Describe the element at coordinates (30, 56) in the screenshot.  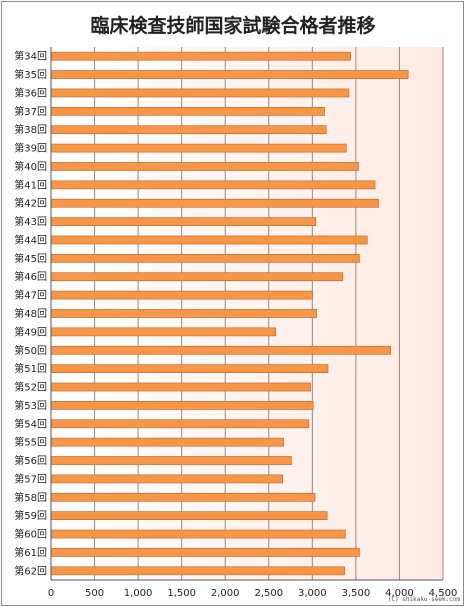
I see `y-tick-label: 第34回` at that location.